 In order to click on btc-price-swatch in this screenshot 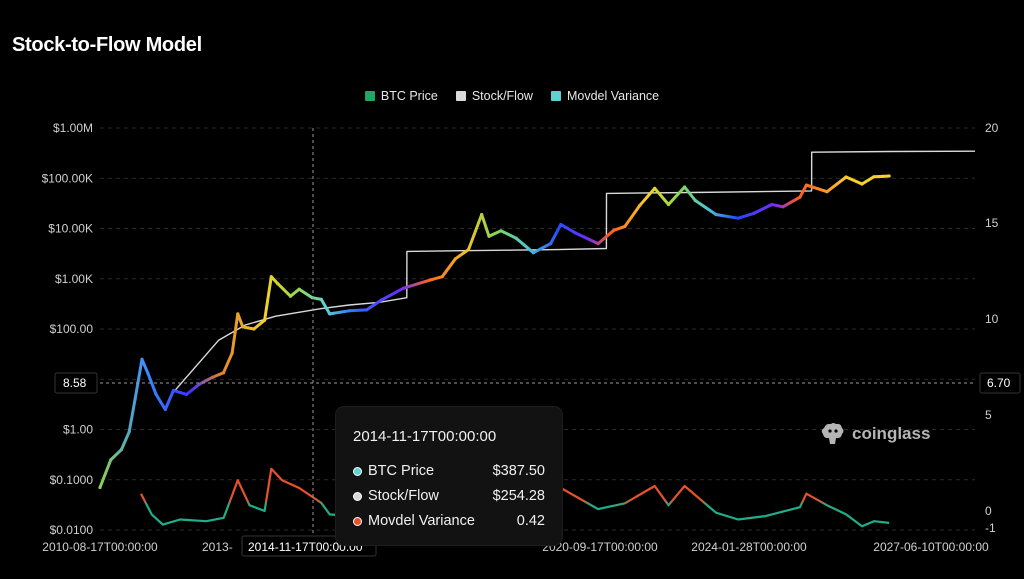, I will do `click(369, 96)`.